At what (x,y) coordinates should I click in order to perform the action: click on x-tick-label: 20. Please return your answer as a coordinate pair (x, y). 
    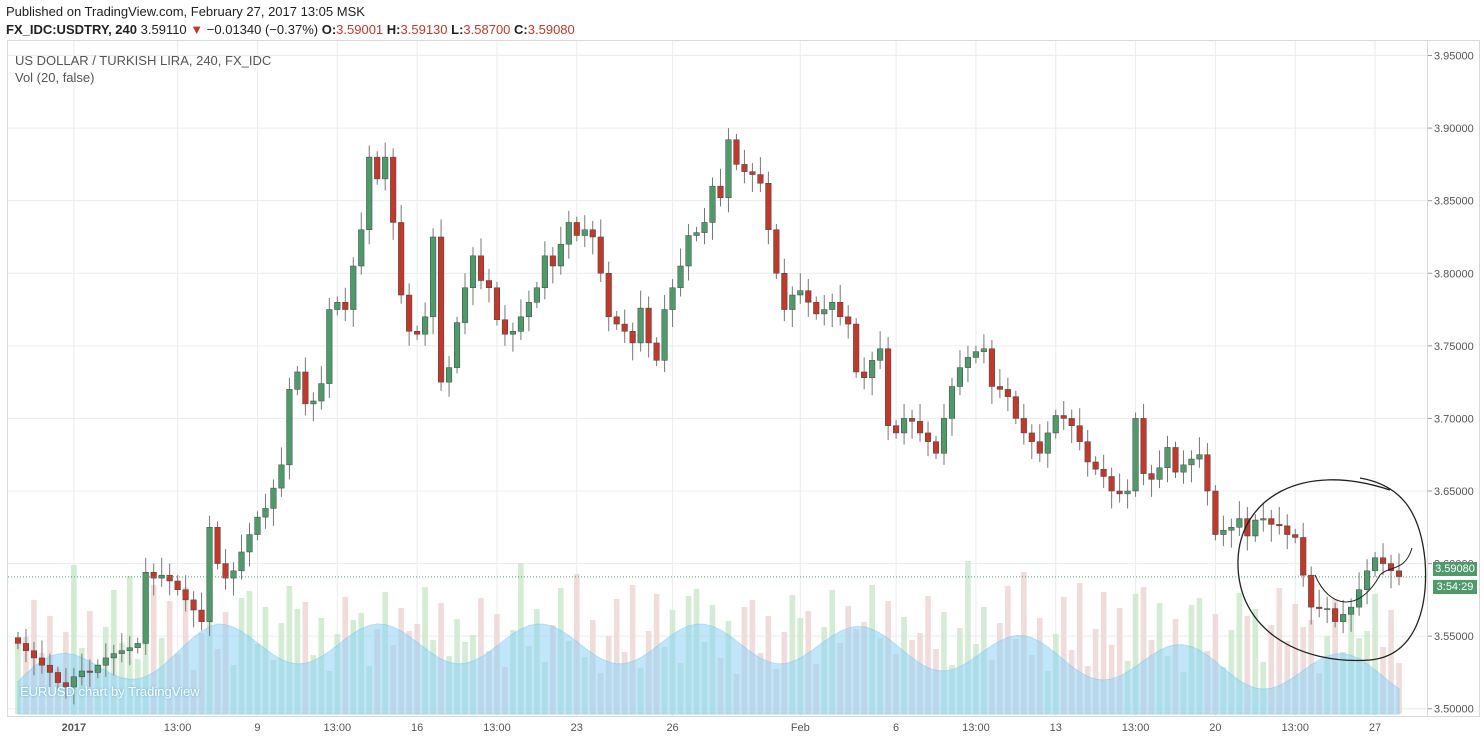
    Looking at the image, I should click on (1215, 728).